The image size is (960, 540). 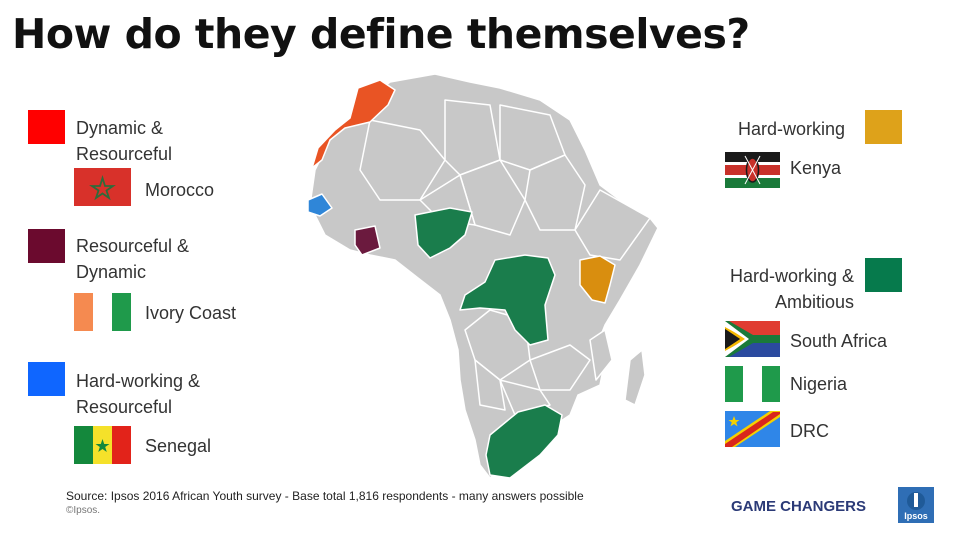 What do you see at coordinates (178, 446) in the screenshot?
I see `country-senegal: Senegal` at bounding box center [178, 446].